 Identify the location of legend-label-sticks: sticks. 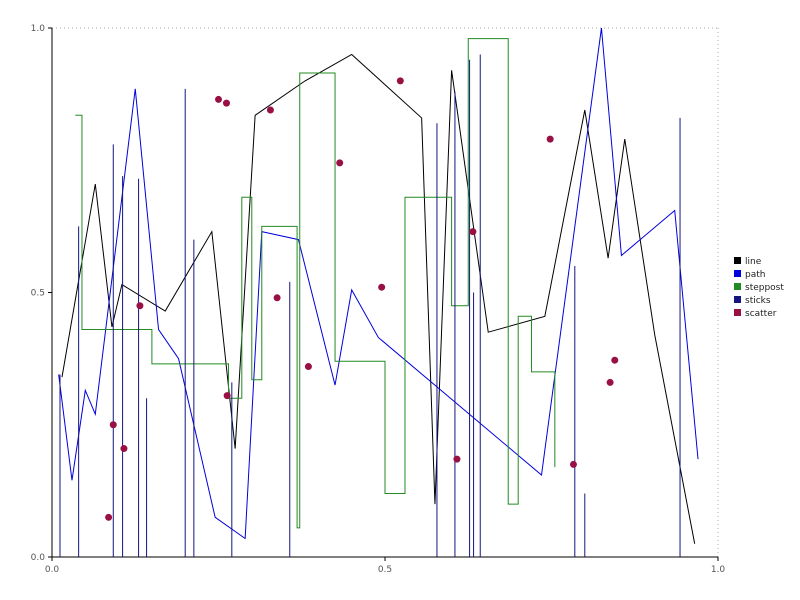
(758, 301).